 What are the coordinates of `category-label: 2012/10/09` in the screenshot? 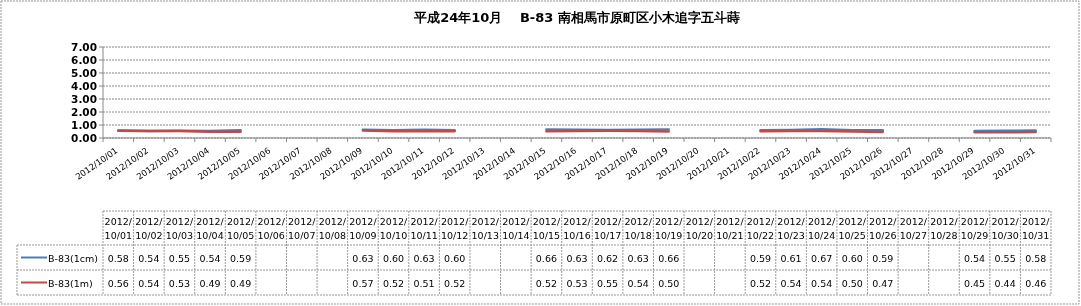 It's located at (363, 228).